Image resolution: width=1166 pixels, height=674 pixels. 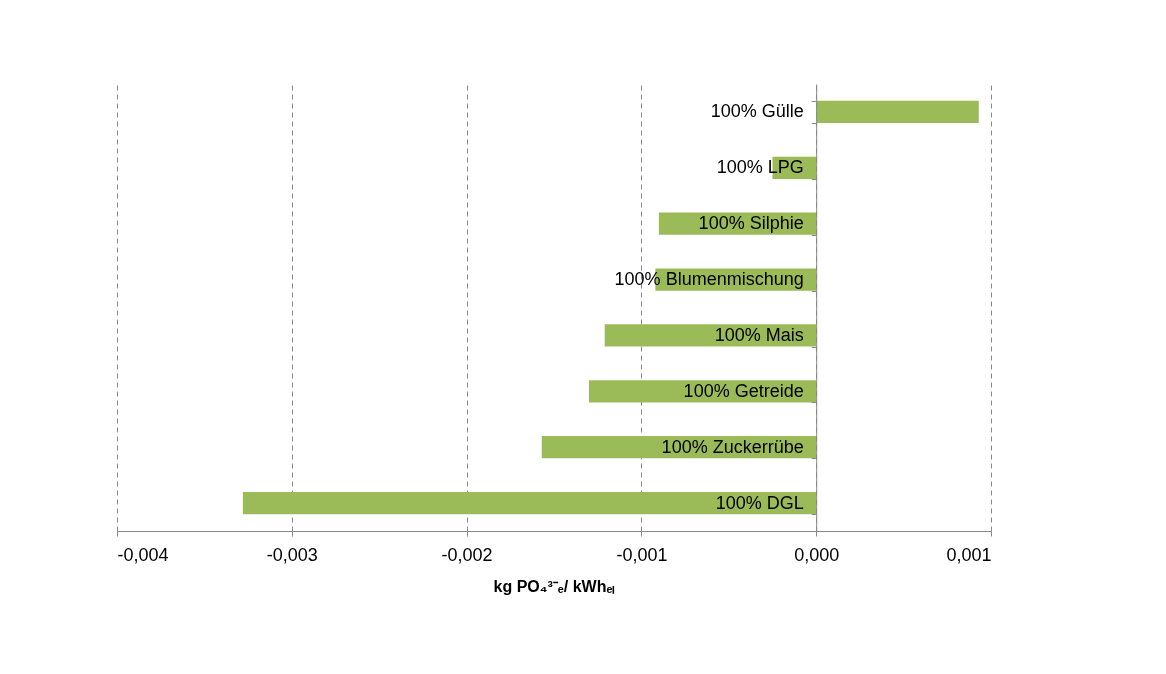 What do you see at coordinates (743, 390) in the screenshot?
I see `y-tick-label: 100% Getreide` at bounding box center [743, 390].